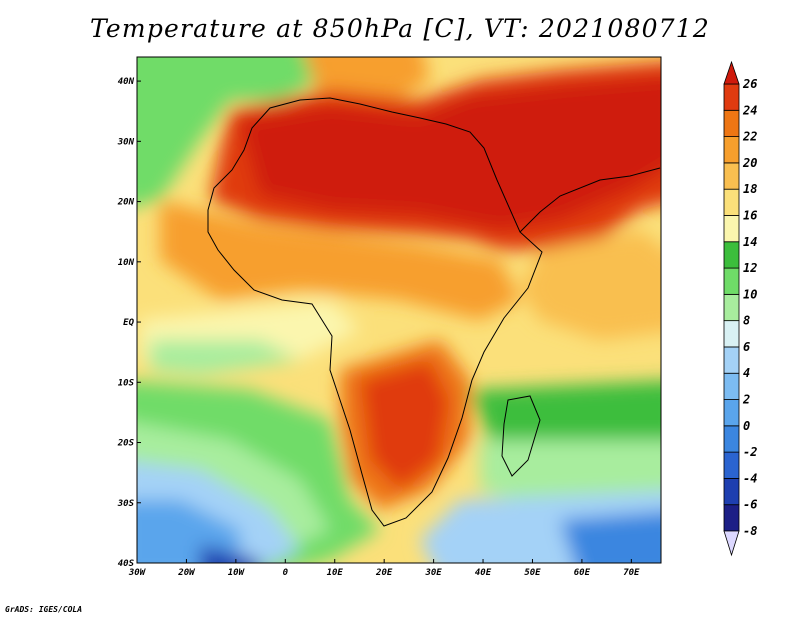  I want to click on grads-credit: GrADS: IGES/COLA, so click(44, 609).